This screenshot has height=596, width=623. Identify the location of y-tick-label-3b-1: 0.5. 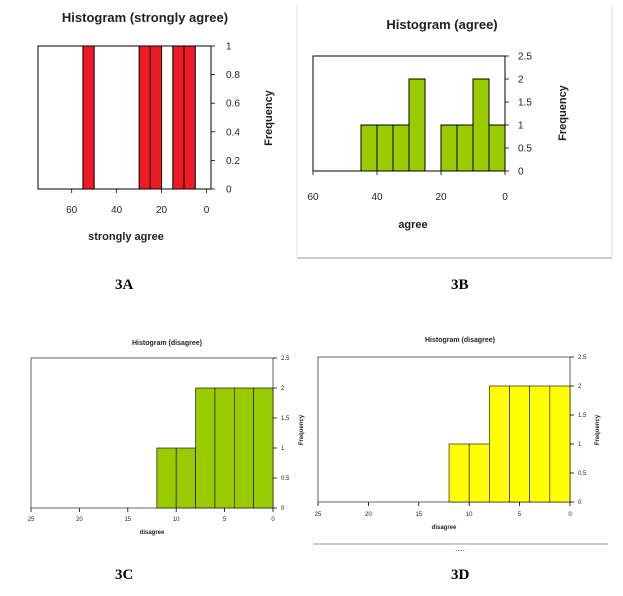
(525, 149).